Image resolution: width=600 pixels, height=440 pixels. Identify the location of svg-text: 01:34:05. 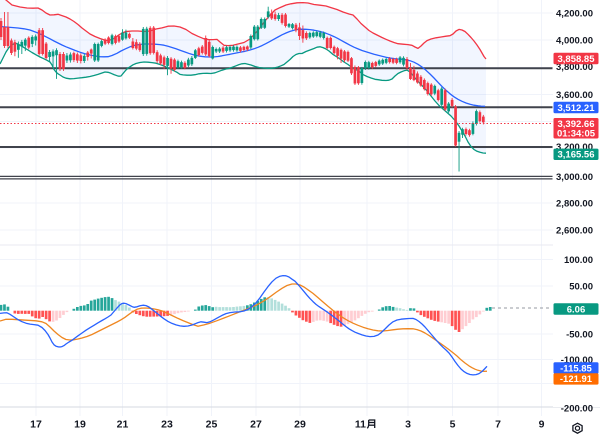
(576, 133).